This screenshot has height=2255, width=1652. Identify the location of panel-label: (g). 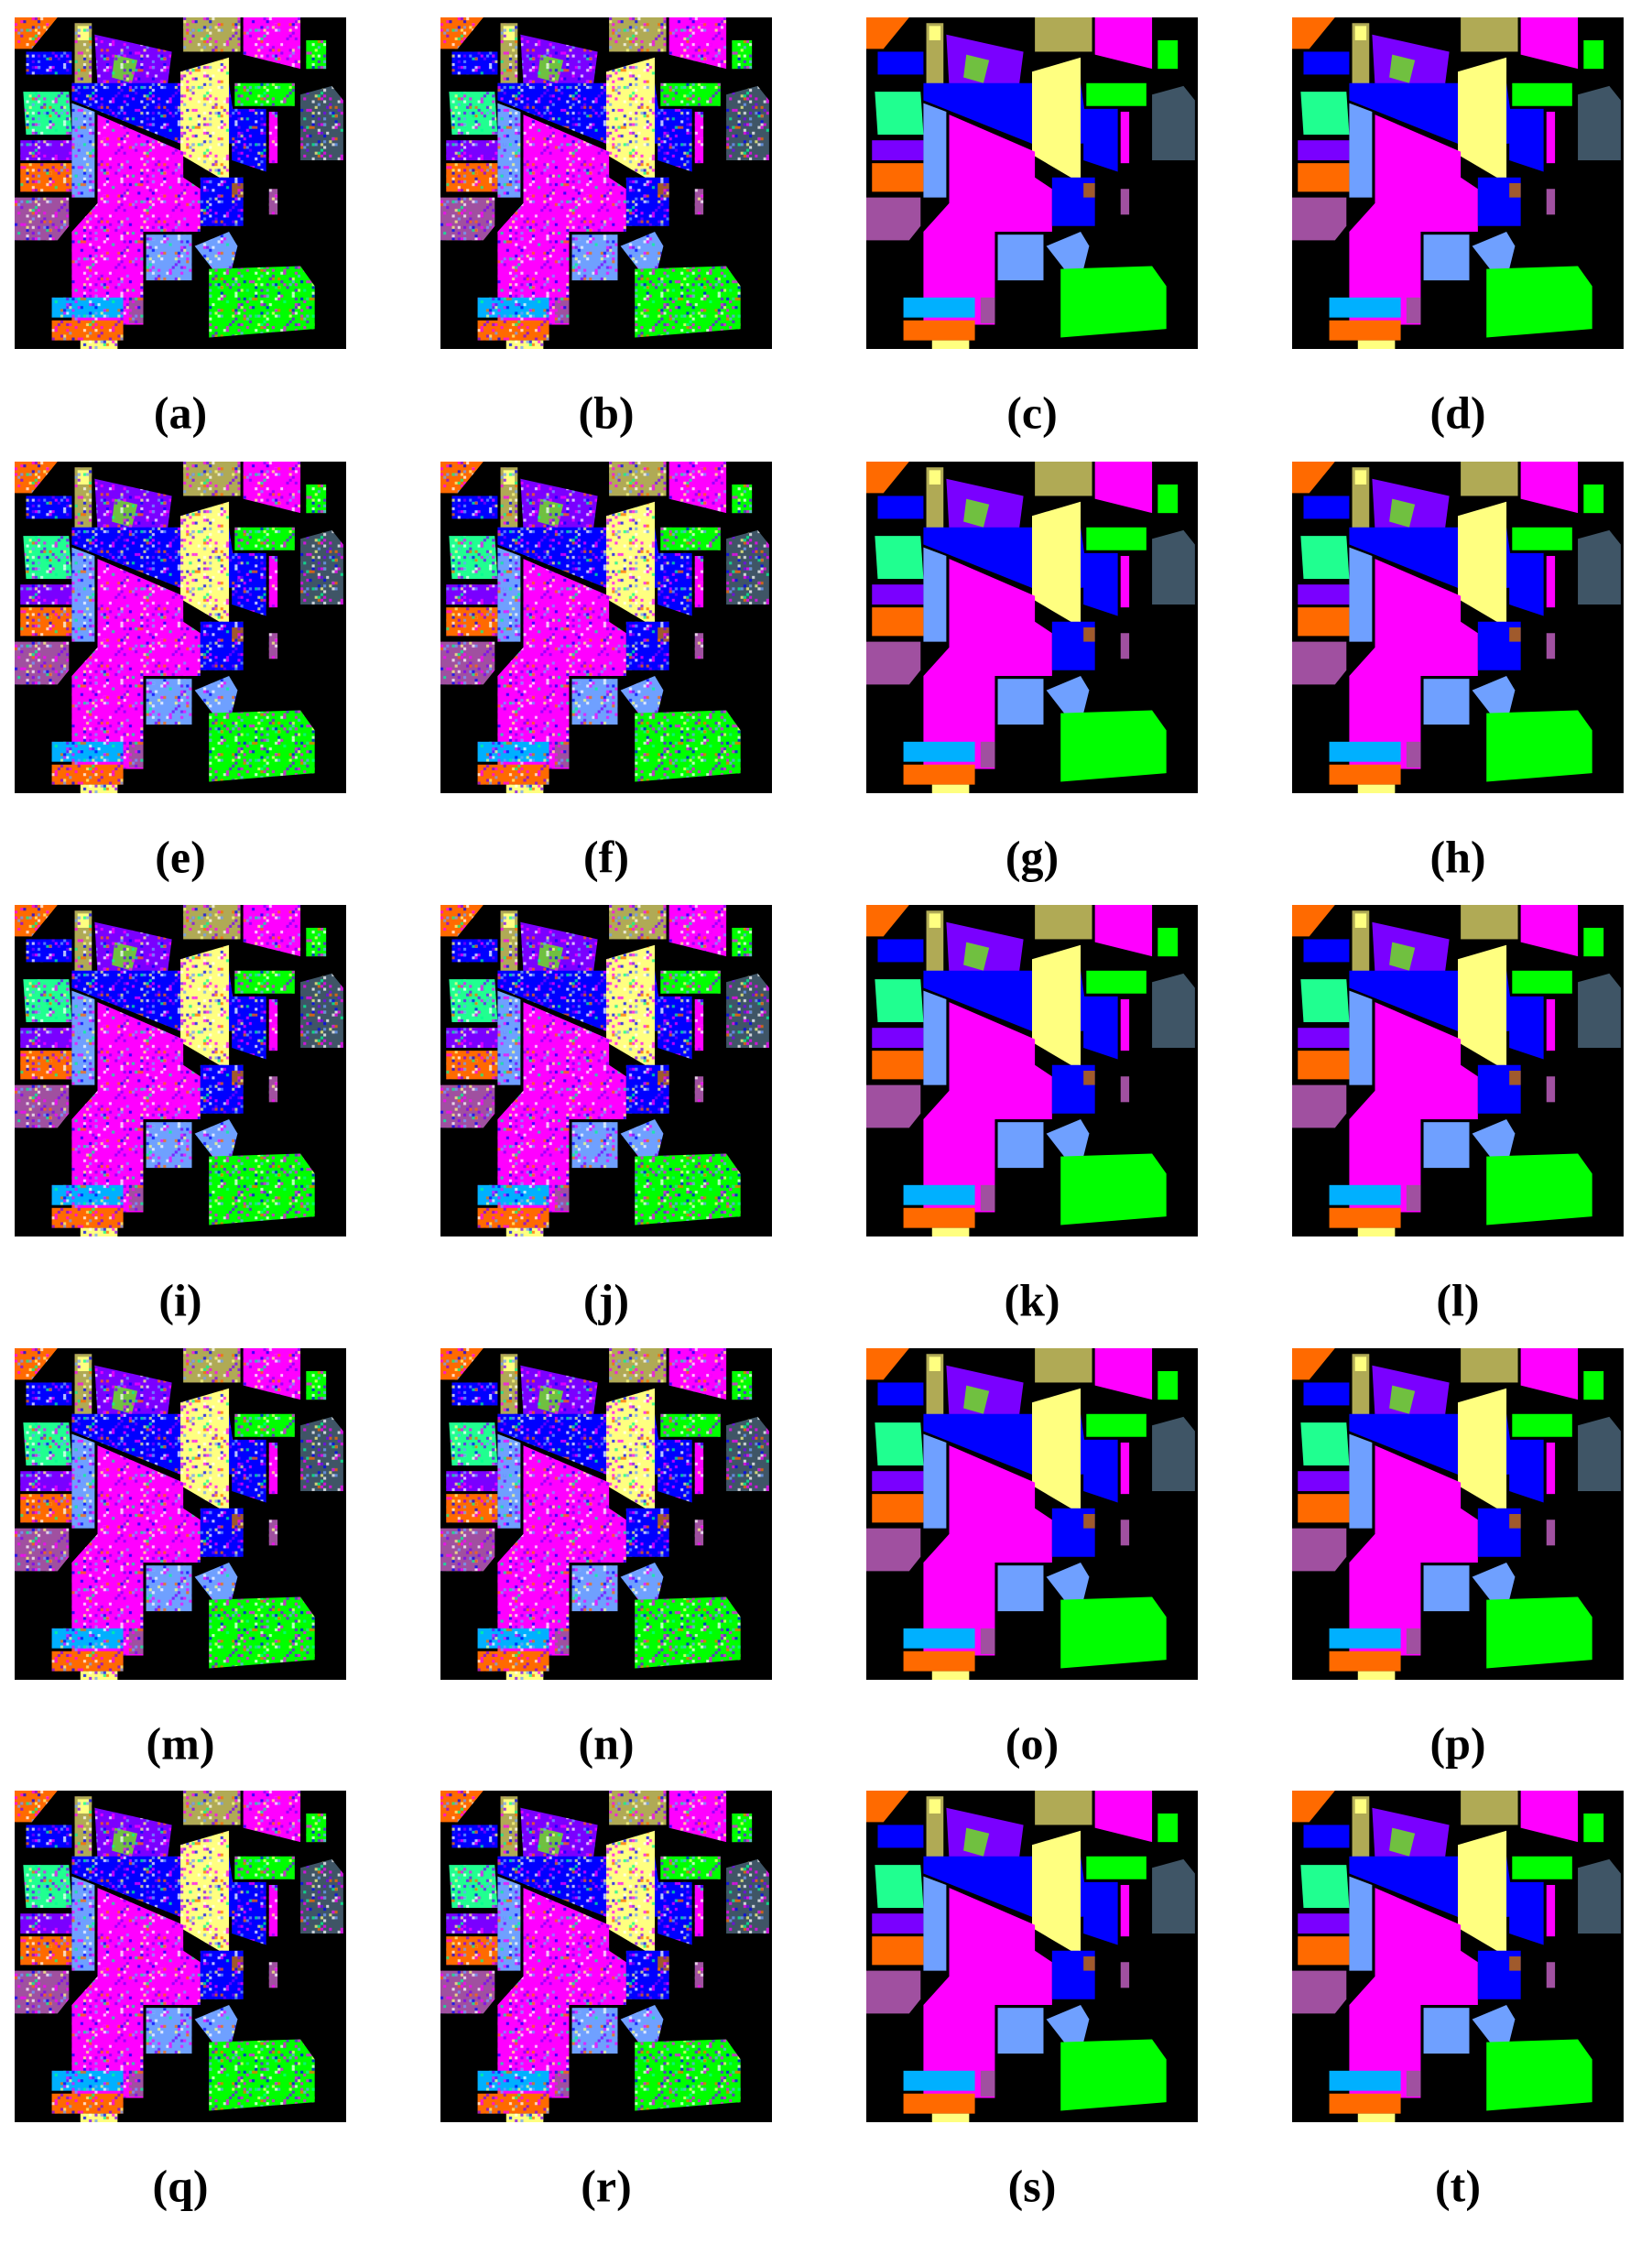
(1032, 856).